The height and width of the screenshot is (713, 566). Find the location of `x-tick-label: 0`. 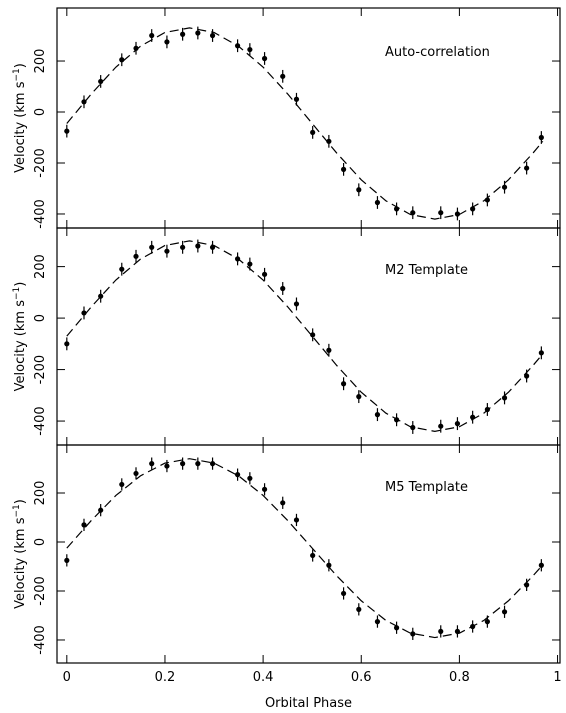

x-tick-label: 0 is located at coordinates (67, 677).